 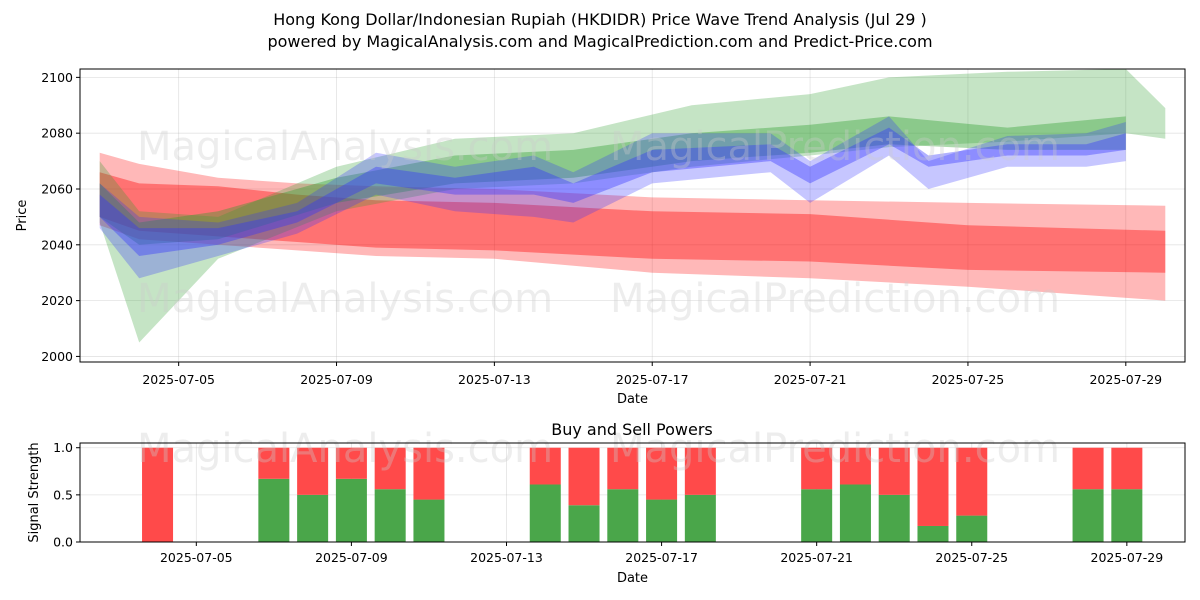 I want to click on price-y-tick-label: 2100, so click(x=57, y=77).